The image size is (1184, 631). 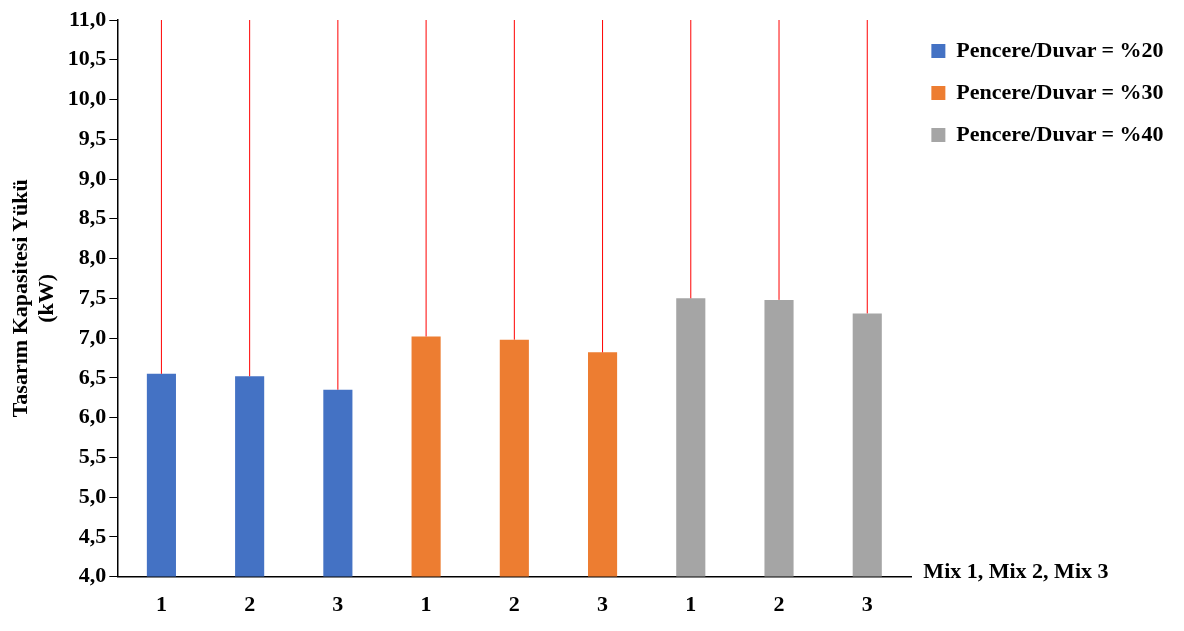 What do you see at coordinates (32, 298) in the screenshot?
I see `y-axis-title: Tasarım Kapasitesi Yükü (kW)` at bounding box center [32, 298].